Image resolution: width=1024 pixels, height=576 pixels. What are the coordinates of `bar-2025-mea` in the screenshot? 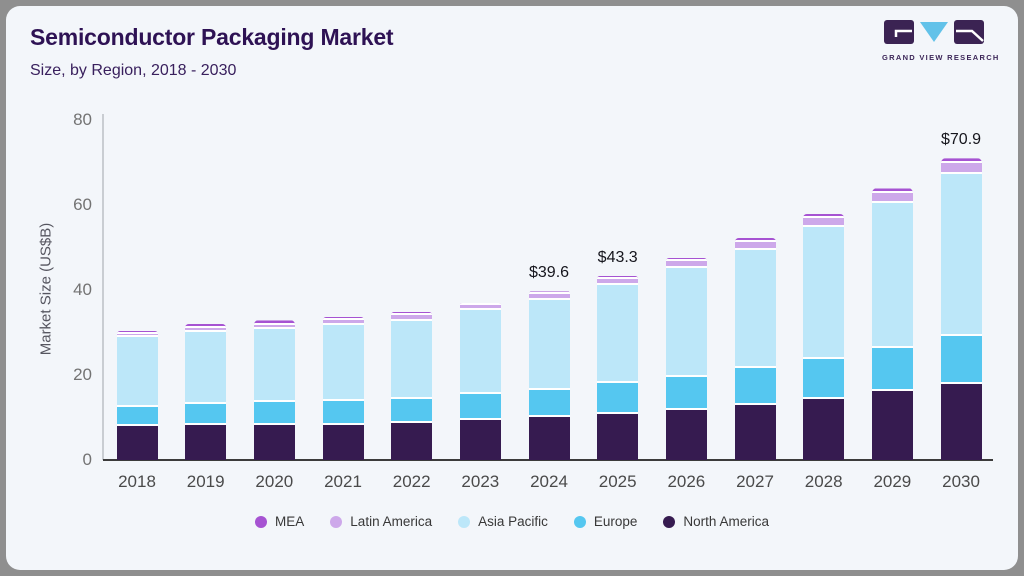 It's located at (618, 277).